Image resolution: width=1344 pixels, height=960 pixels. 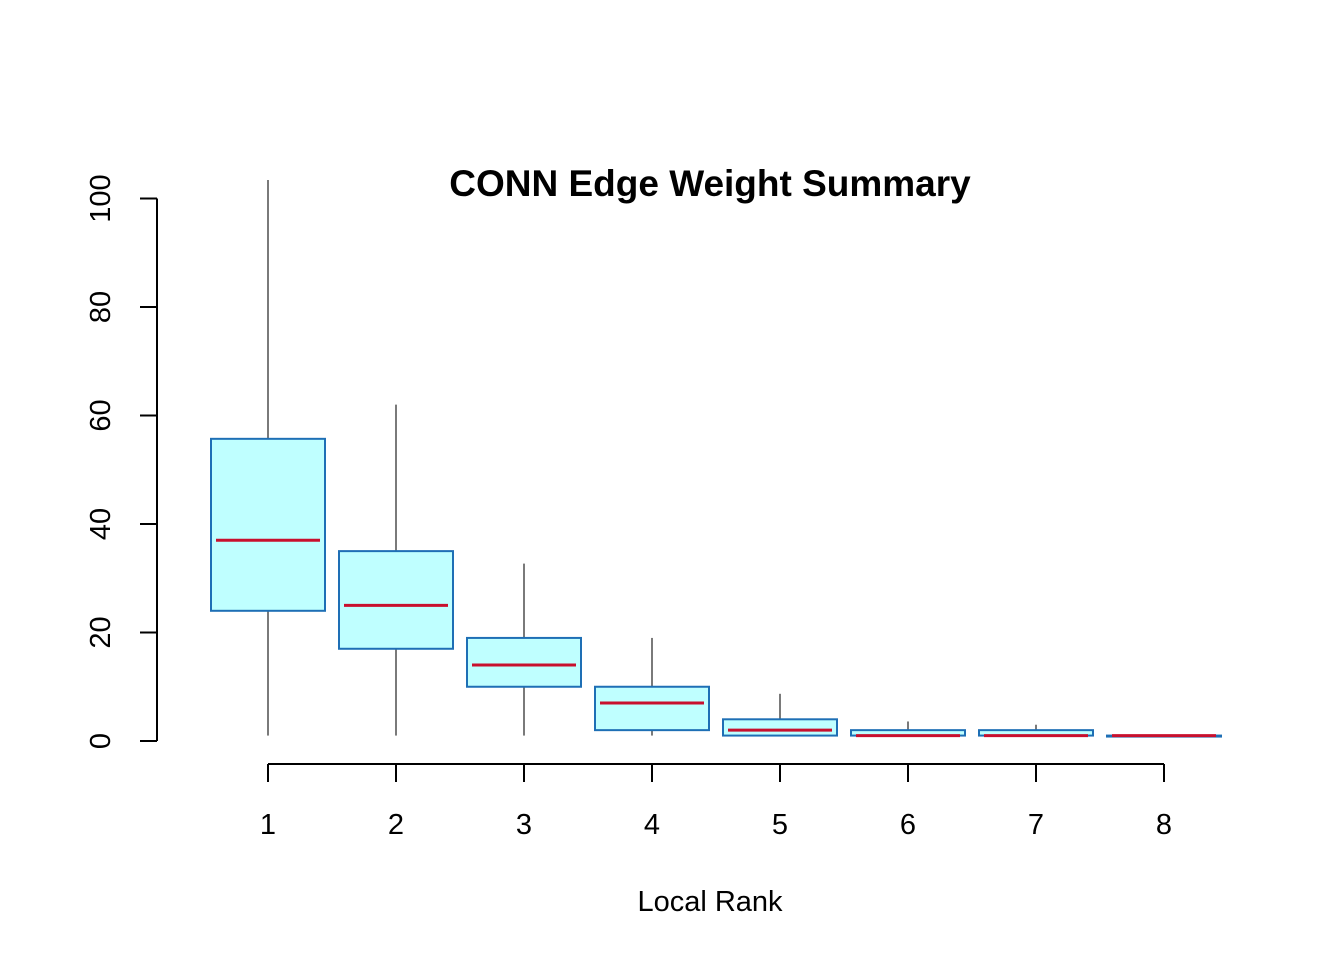 What do you see at coordinates (780, 825) in the screenshot?
I see `x-tick-label-5: 5` at bounding box center [780, 825].